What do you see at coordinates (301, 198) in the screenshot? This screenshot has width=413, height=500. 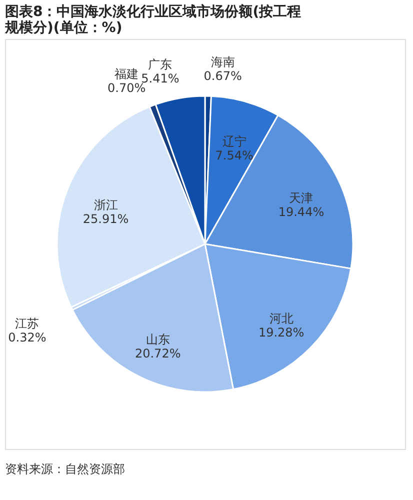 I see `slice-label: 天津` at bounding box center [301, 198].